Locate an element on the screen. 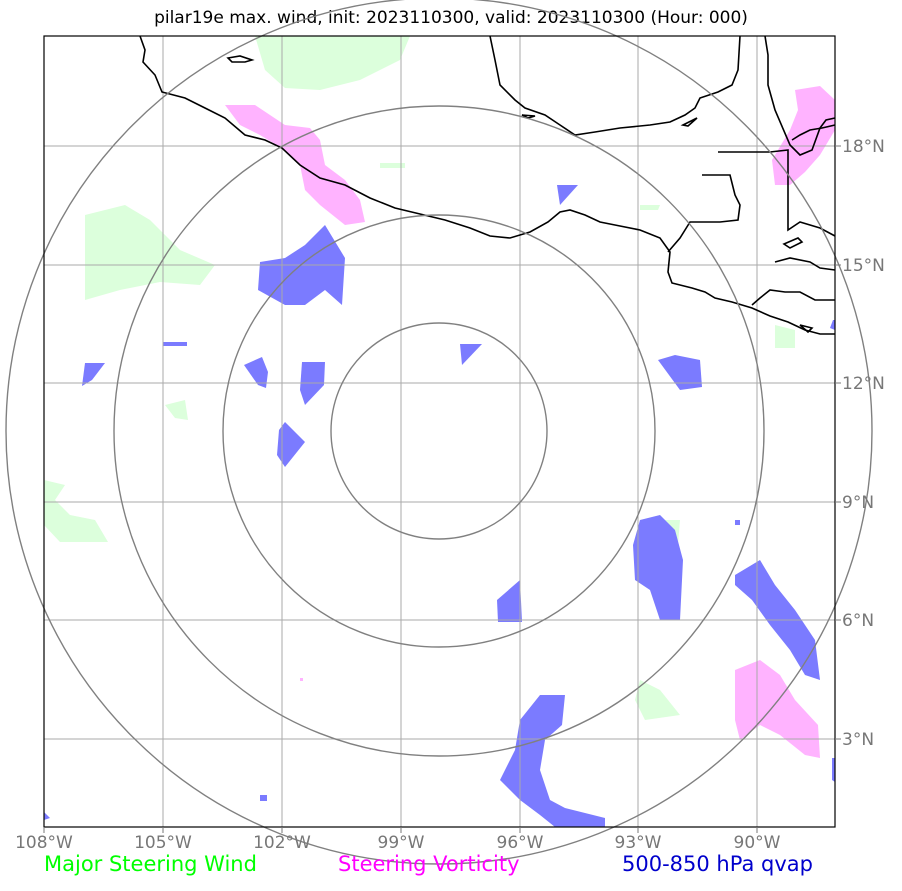 Image resolution: width=902 pixels, height=891 pixels. legend-steering-vorticity: Steering Vorticity is located at coordinates (429, 864).